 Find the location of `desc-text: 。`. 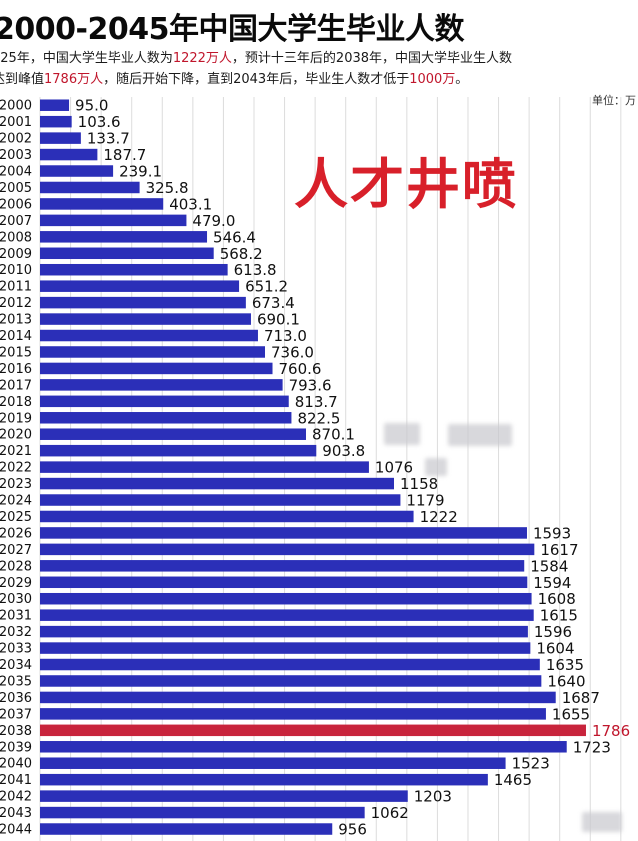

desc-text: 。 is located at coordinates (462, 79).